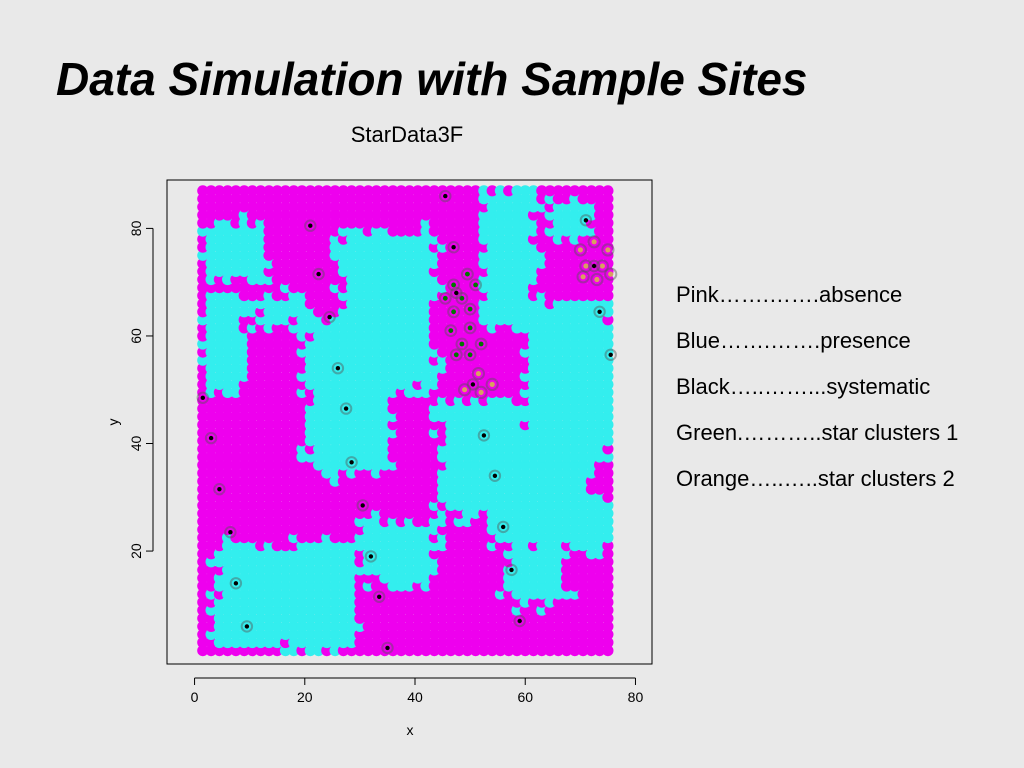  Describe the element at coordinates (462, 298) in the screenshot. I see `star-cluster-1-point` at that location.